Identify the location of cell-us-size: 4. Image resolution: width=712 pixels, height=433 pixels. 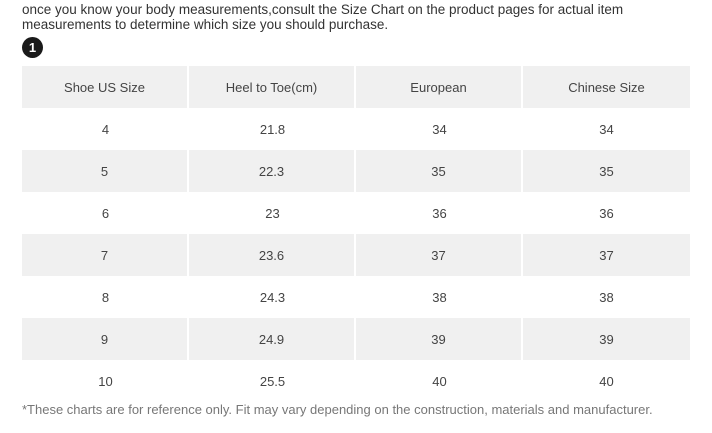
(105, 129).